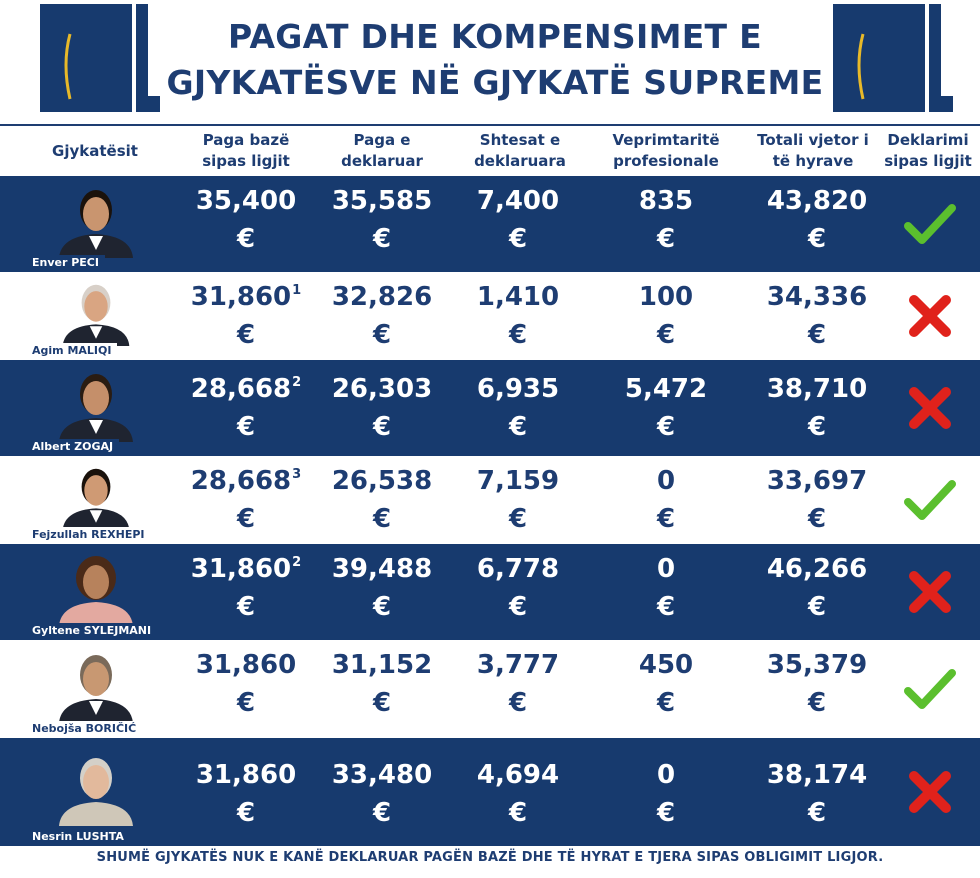 This screenshot has height=878, width=980. I want to click on cell-professional: 450 €, so click(666, 689).